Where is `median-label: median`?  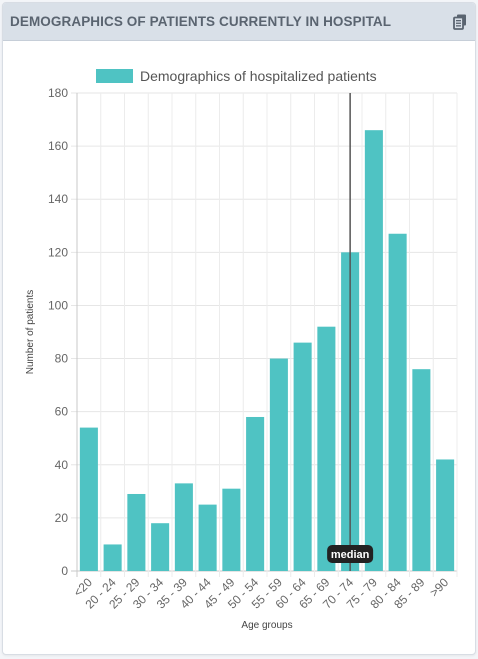
median-label: median is located at coordinates (350, 555).